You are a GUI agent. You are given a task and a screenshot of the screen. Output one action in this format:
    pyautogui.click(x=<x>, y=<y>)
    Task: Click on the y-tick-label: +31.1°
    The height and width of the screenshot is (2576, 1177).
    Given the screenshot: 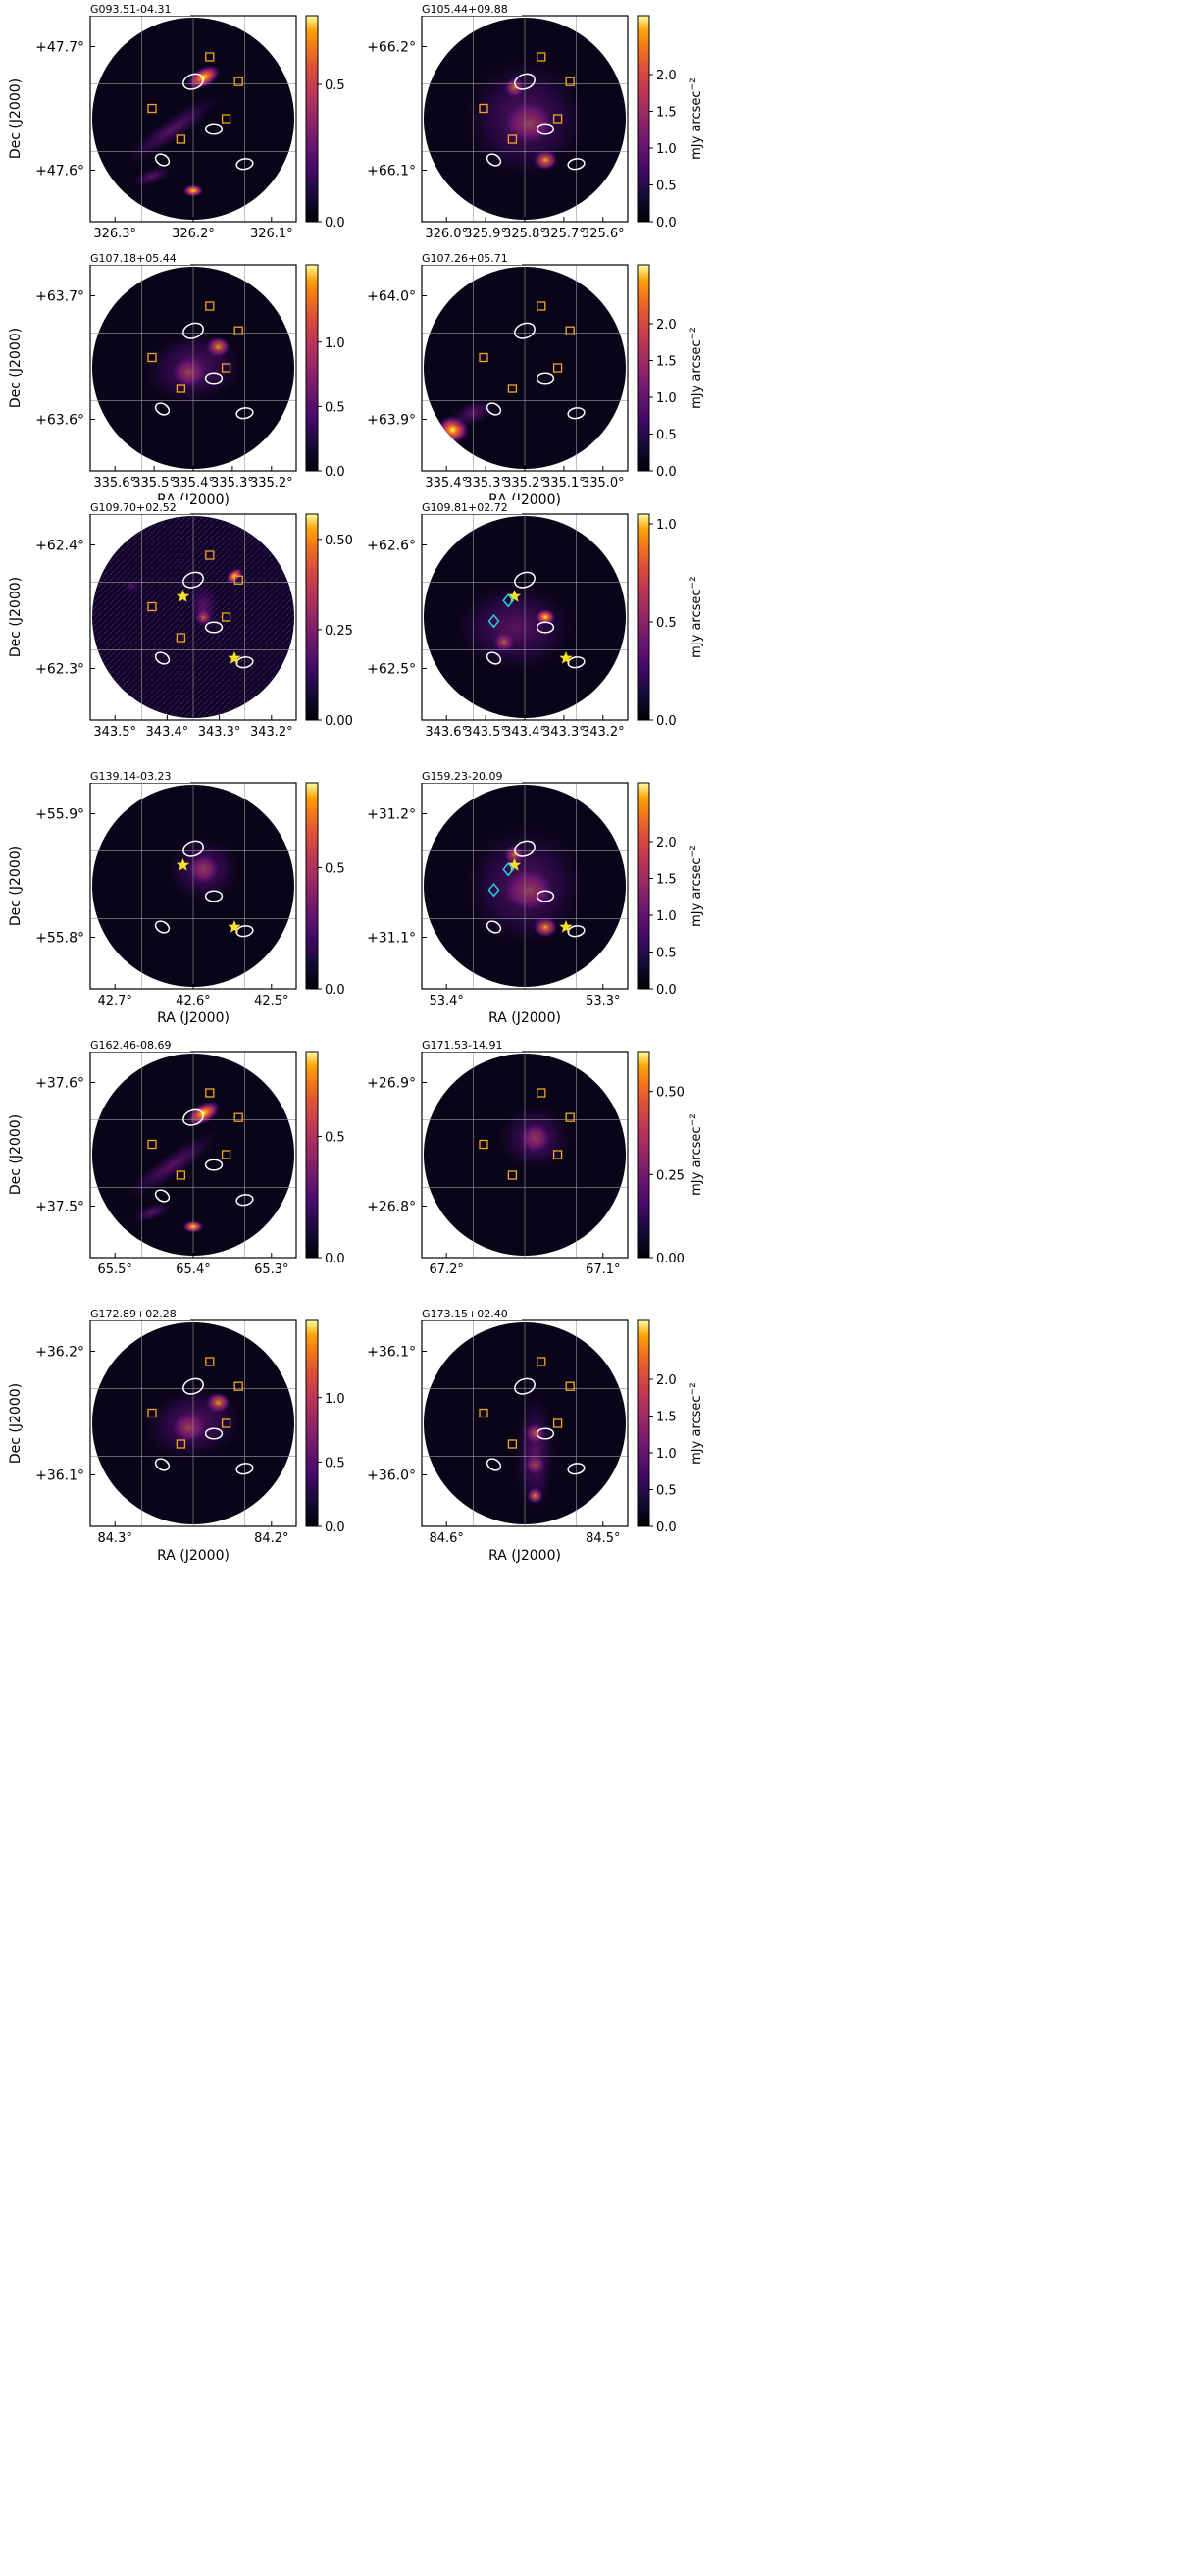 What is the action you would take?
    pyautogui.click(x=392, y=939)
    